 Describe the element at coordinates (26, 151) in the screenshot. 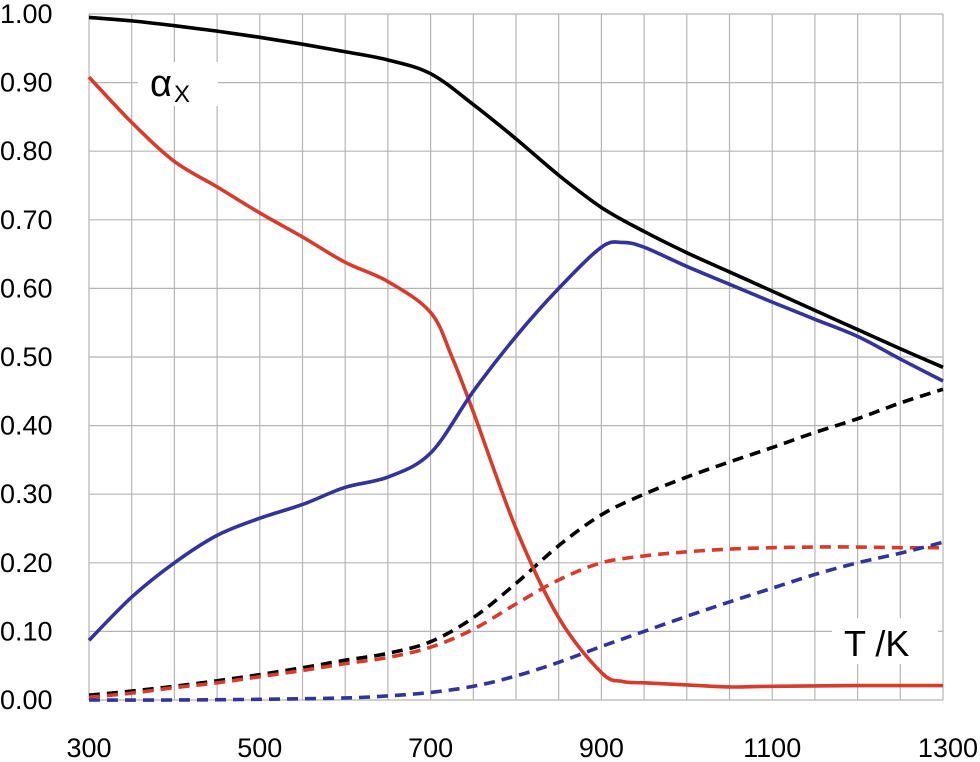

I see `y-tick-label: 0.80` at that location.